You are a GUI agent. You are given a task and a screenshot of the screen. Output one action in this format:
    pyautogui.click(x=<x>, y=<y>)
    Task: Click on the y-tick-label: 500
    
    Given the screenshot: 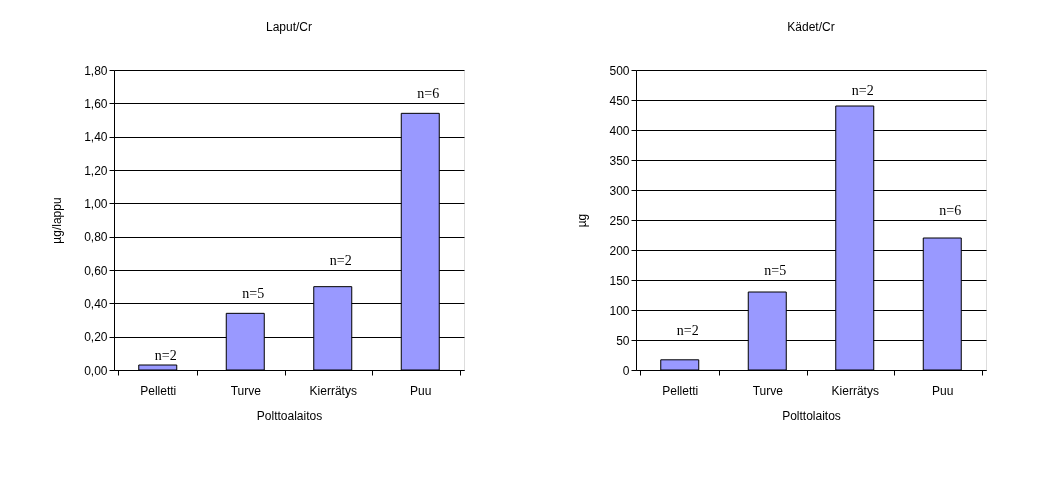 What is the action you would take?
    pyautogui.click(x=619, y=70)
    